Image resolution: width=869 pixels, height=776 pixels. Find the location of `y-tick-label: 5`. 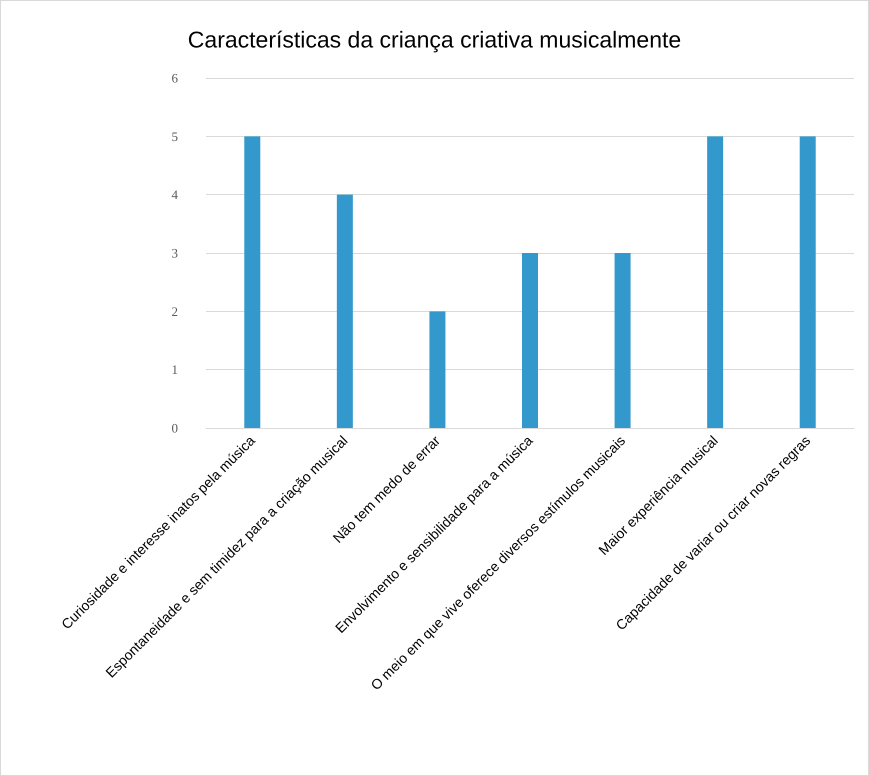

y-tick-label: 5 is located at coordinates (175, 136).